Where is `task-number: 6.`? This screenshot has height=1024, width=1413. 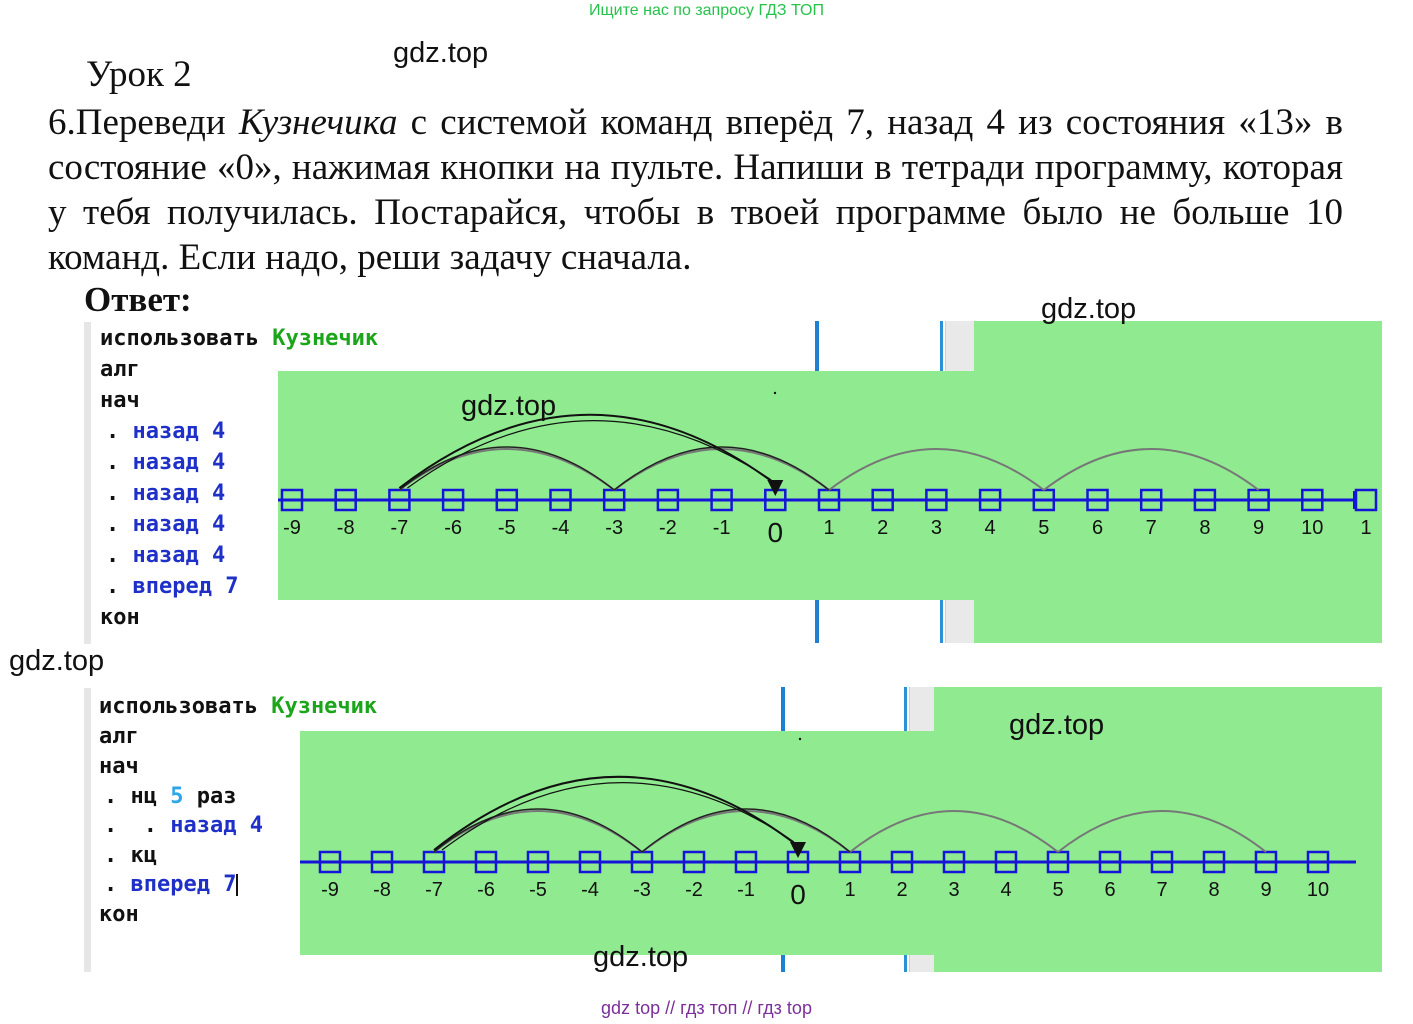 task-number: 6. is located at coordinates (62, 122).